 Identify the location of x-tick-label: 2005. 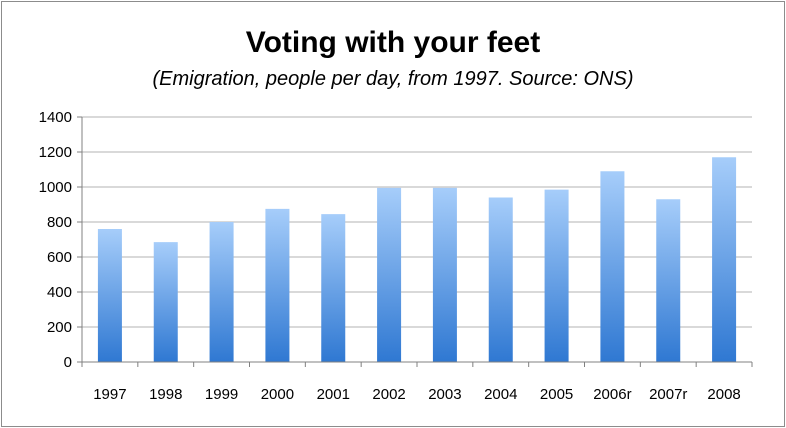
(556, 394).